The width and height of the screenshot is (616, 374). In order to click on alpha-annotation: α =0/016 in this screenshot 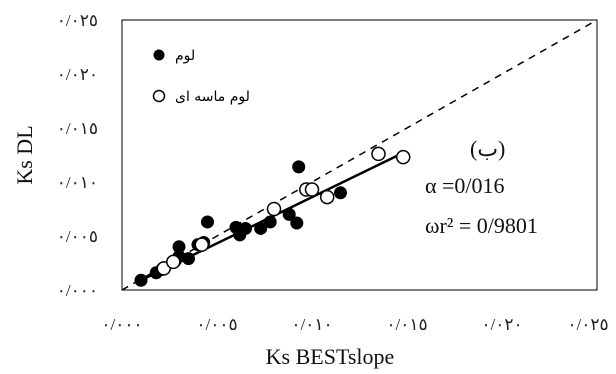, I will do `click(465, 185)`.